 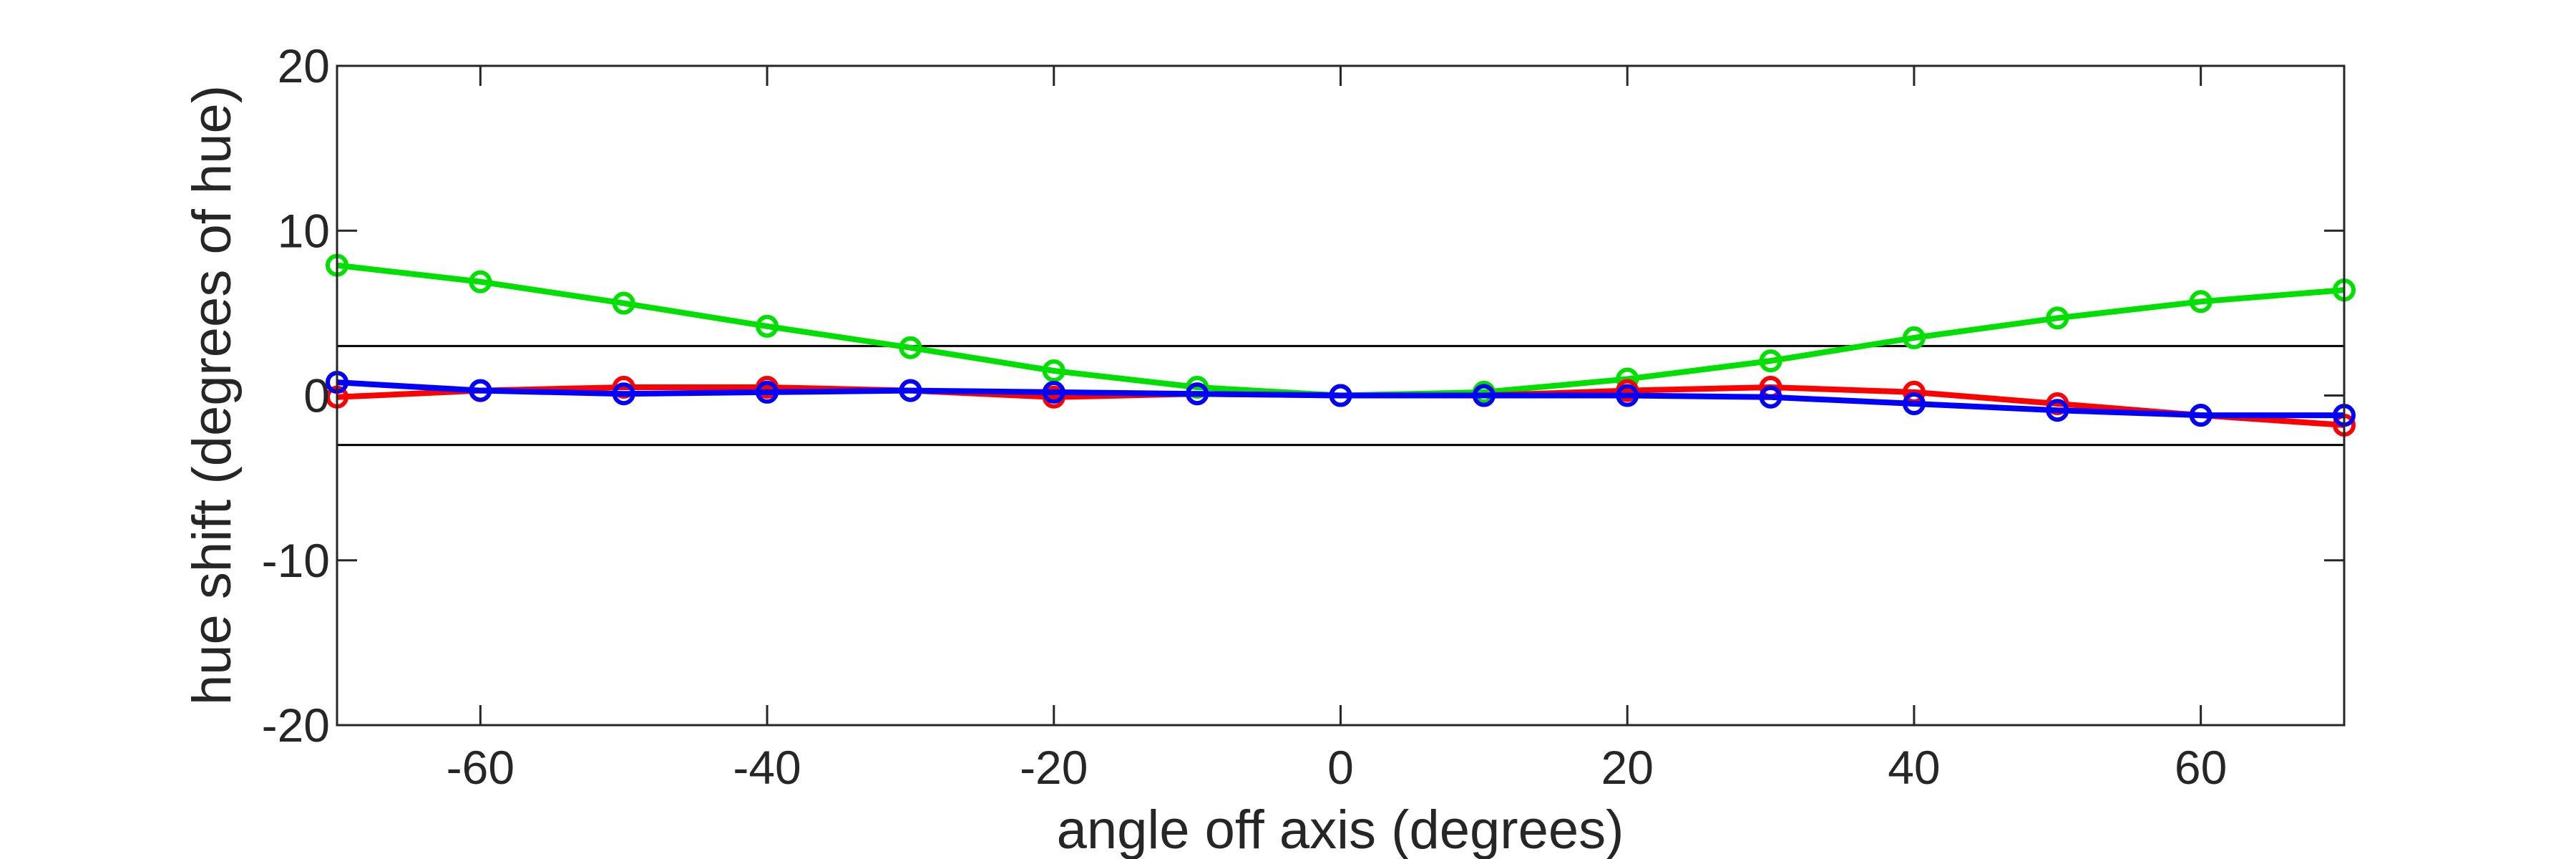 I want to click on x-tick-label: 20, so click(x=1627, y=767).